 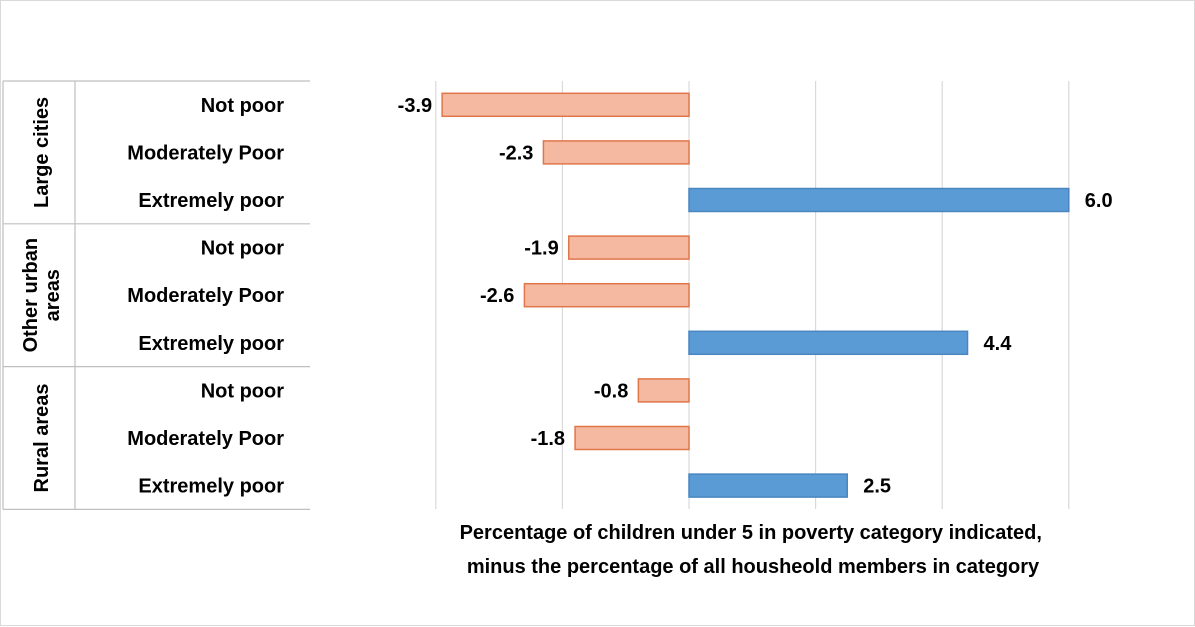 What do you see at coordinates (516, 153) in the screenshot?
I see `data-label: -2.3` at bounding box center [516, 153].